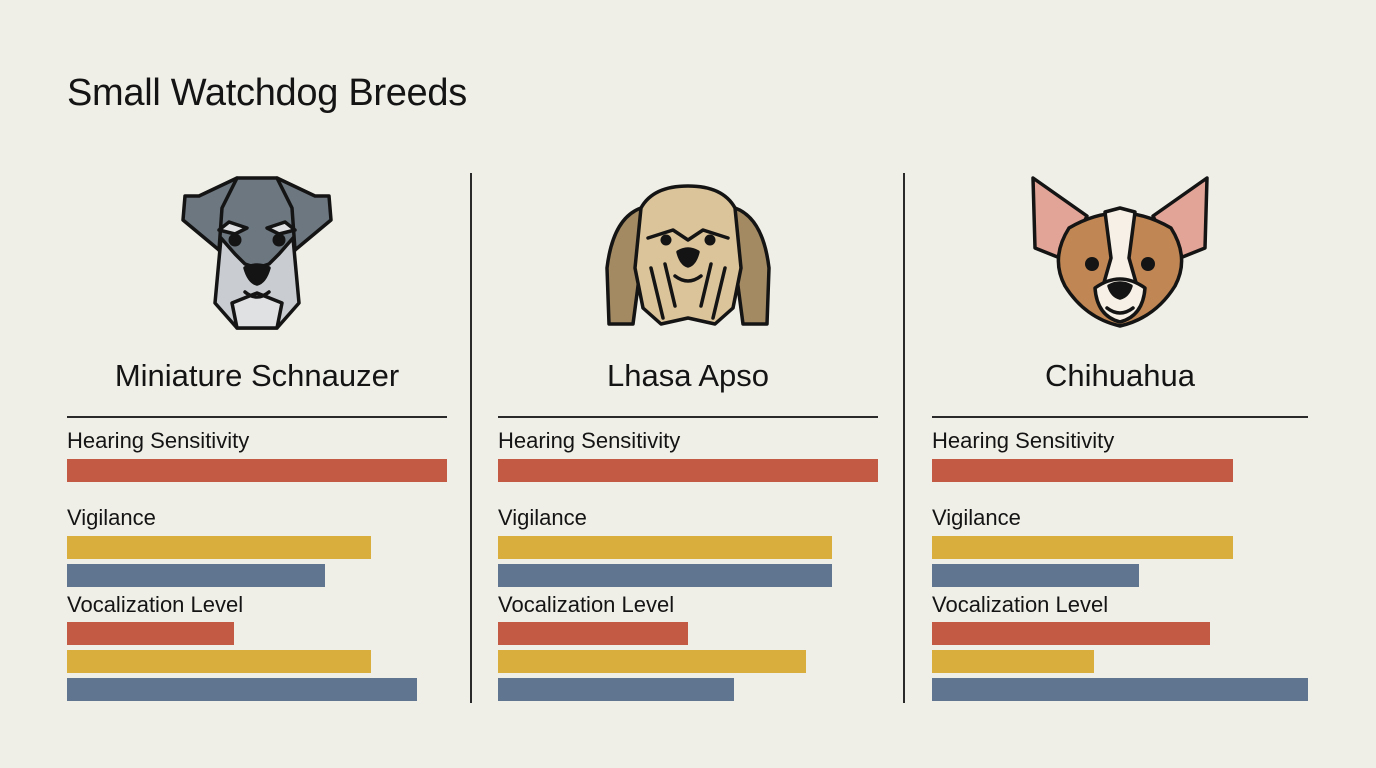  I want to click on breed-name: Miniature Schnauzer, so click(257, 375).